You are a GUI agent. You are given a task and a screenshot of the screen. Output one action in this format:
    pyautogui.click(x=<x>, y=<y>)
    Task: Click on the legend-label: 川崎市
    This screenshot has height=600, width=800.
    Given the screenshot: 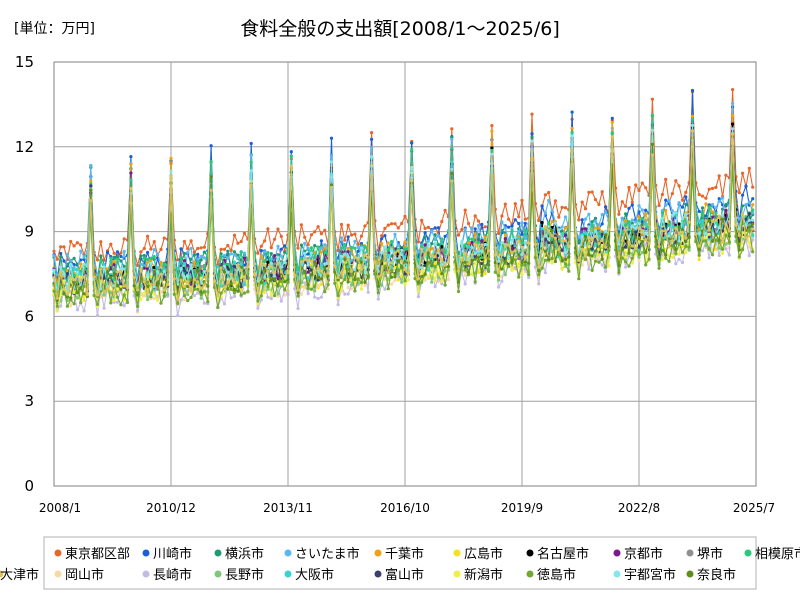 What is the action you would take?
    pyautogui.click(x=172, y=554)
    